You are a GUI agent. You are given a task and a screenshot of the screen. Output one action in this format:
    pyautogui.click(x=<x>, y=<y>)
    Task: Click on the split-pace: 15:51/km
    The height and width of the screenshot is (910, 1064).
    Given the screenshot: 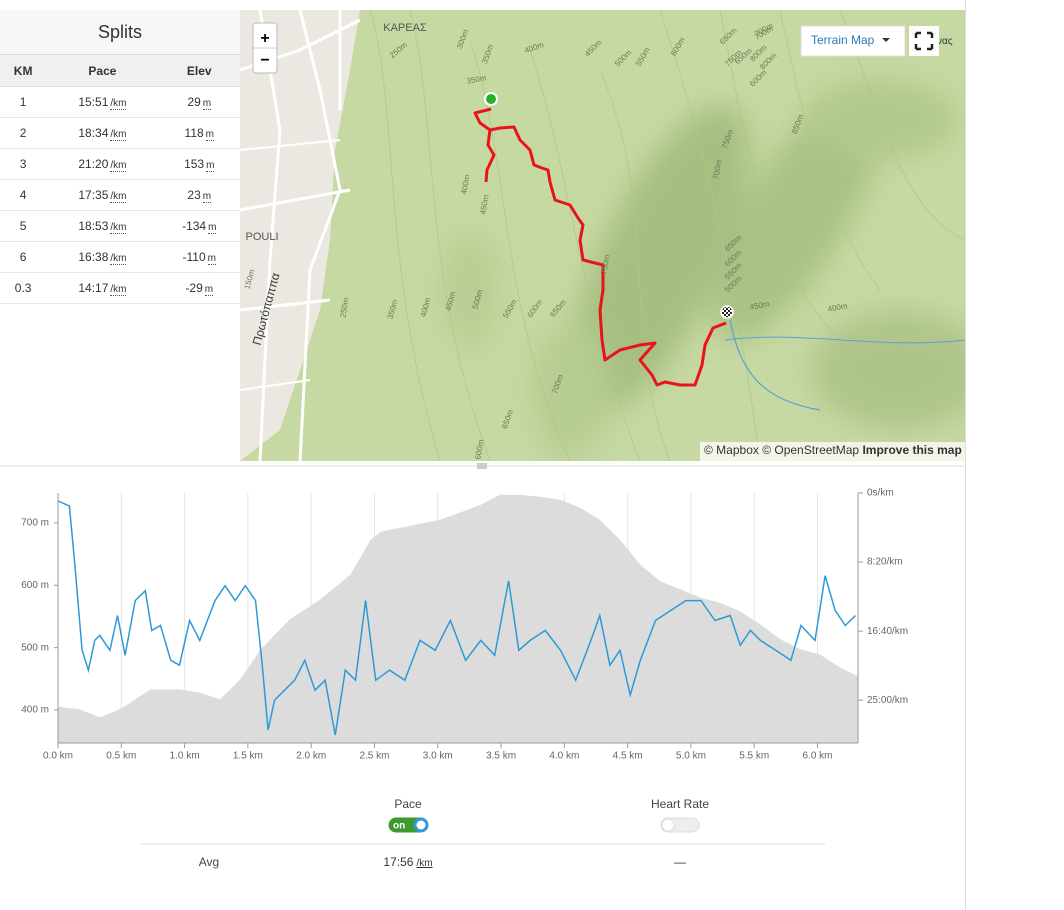 What is the action you would take?
    pyautogui.click(x=102, y=102)
    